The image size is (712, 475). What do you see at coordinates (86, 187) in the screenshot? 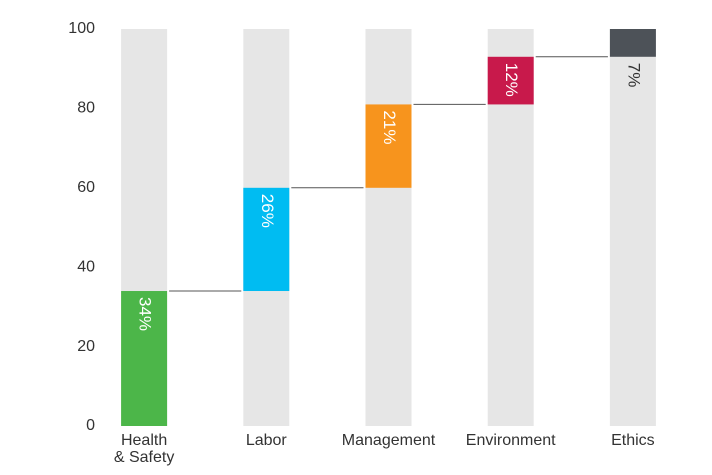
I see `y-tick-label: 60` at bounding box center [86, 187].